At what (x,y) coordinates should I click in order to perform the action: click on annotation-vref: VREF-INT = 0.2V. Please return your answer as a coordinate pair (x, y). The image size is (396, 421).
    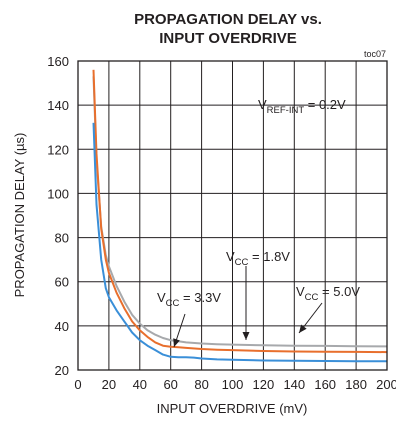
    Looking at the image, I should click on (302, 106).